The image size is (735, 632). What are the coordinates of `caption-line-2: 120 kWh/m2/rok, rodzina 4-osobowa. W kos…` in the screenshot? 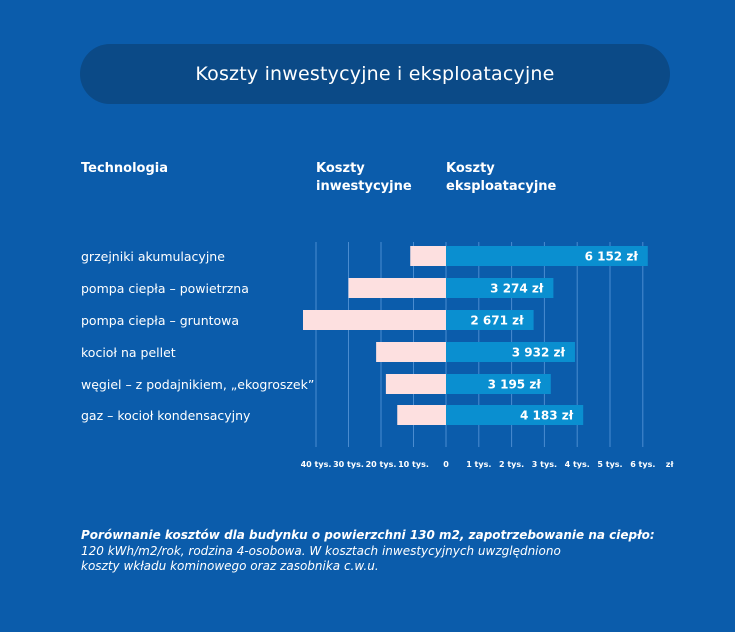 It's located at (321, 550).